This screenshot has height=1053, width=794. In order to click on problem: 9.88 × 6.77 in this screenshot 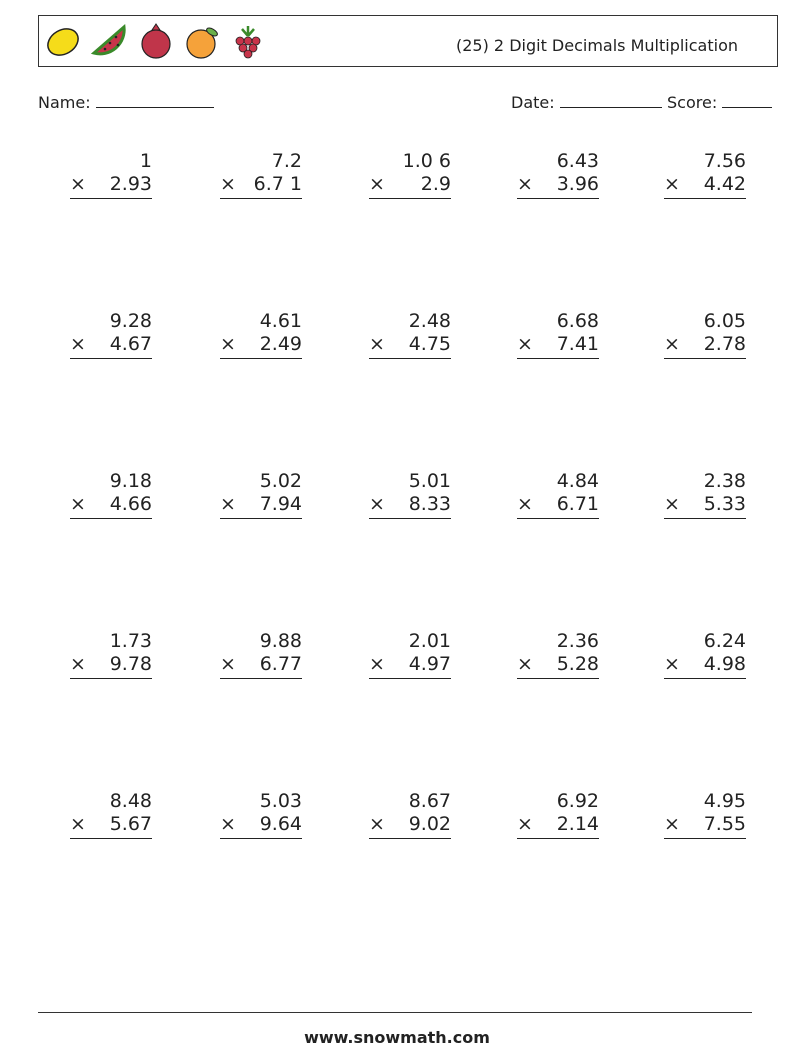, I will do `click(261, 654)`.